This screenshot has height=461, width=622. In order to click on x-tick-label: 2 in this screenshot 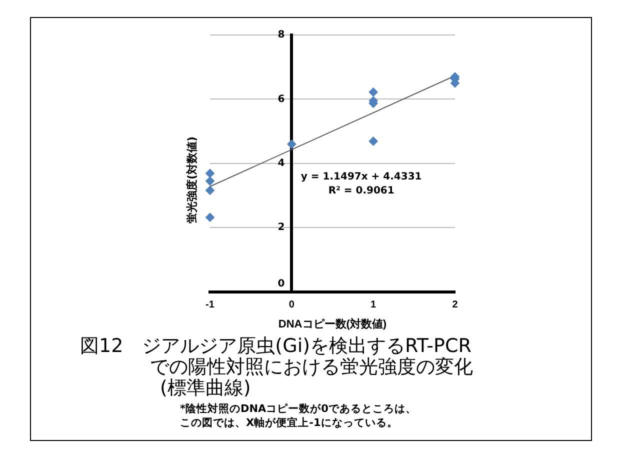, I will do `click(455, 305)`.